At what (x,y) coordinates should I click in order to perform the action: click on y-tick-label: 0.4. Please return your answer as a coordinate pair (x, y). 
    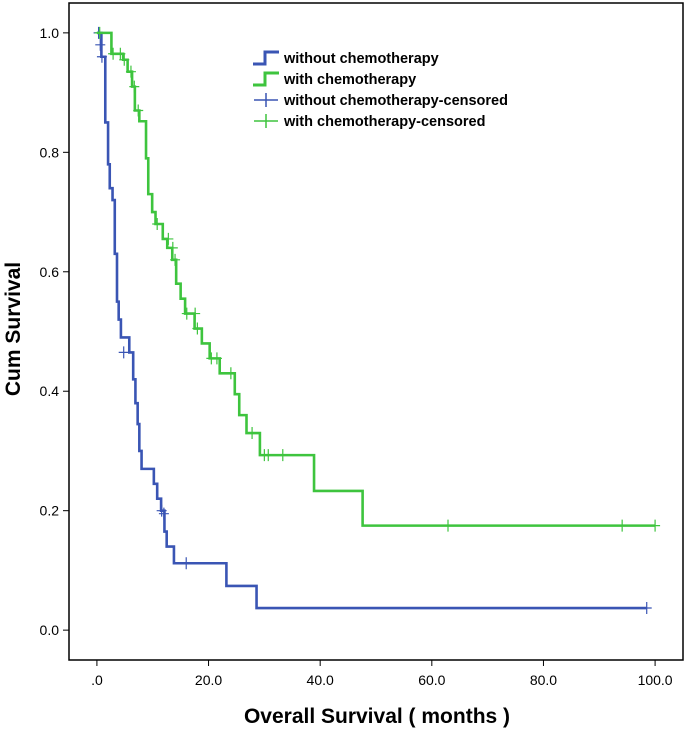
    Looking at the image, I should click on (50, 391).